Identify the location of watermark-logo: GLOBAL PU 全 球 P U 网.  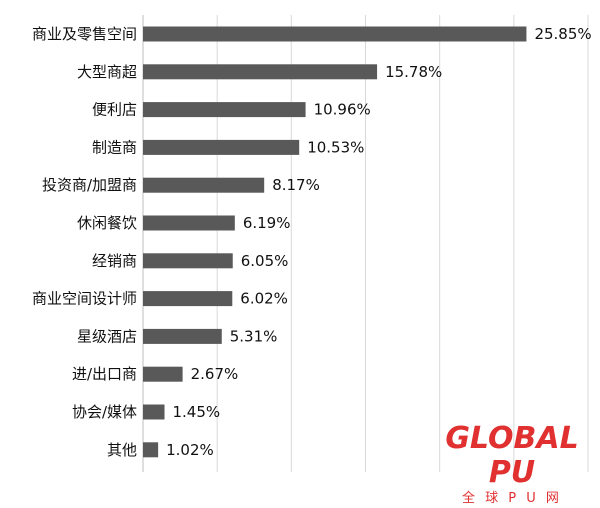
(512, 464).